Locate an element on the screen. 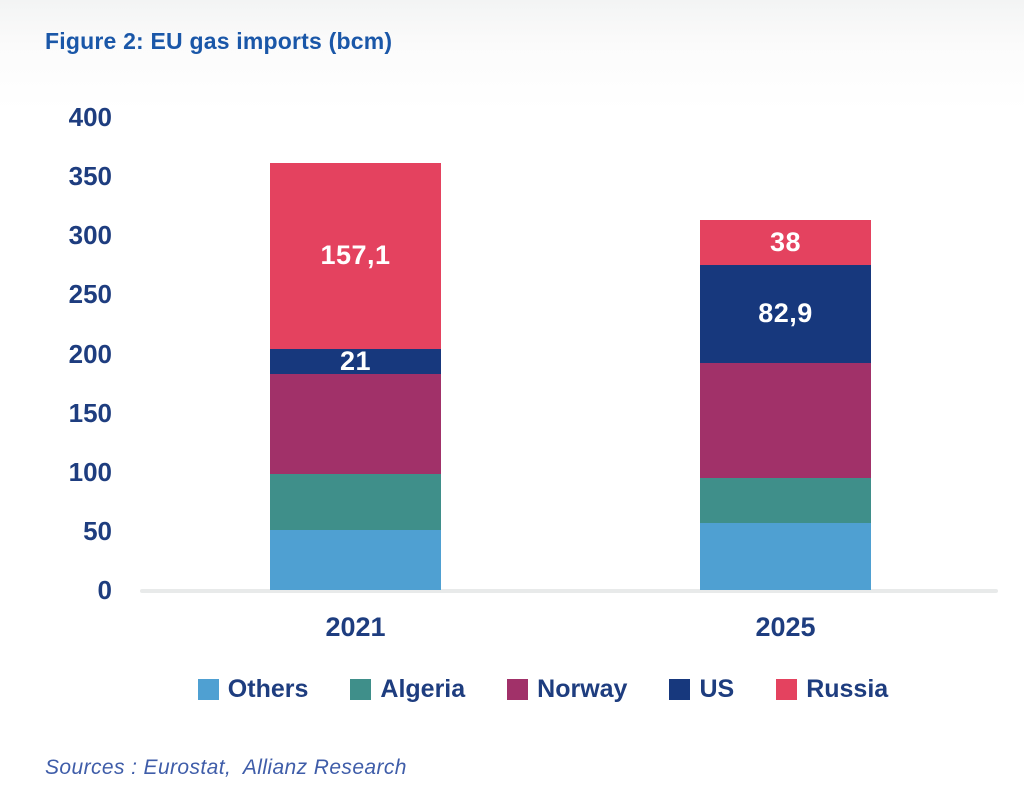  legend-item-algeria: Algeria is located at coordinates (407, 689).